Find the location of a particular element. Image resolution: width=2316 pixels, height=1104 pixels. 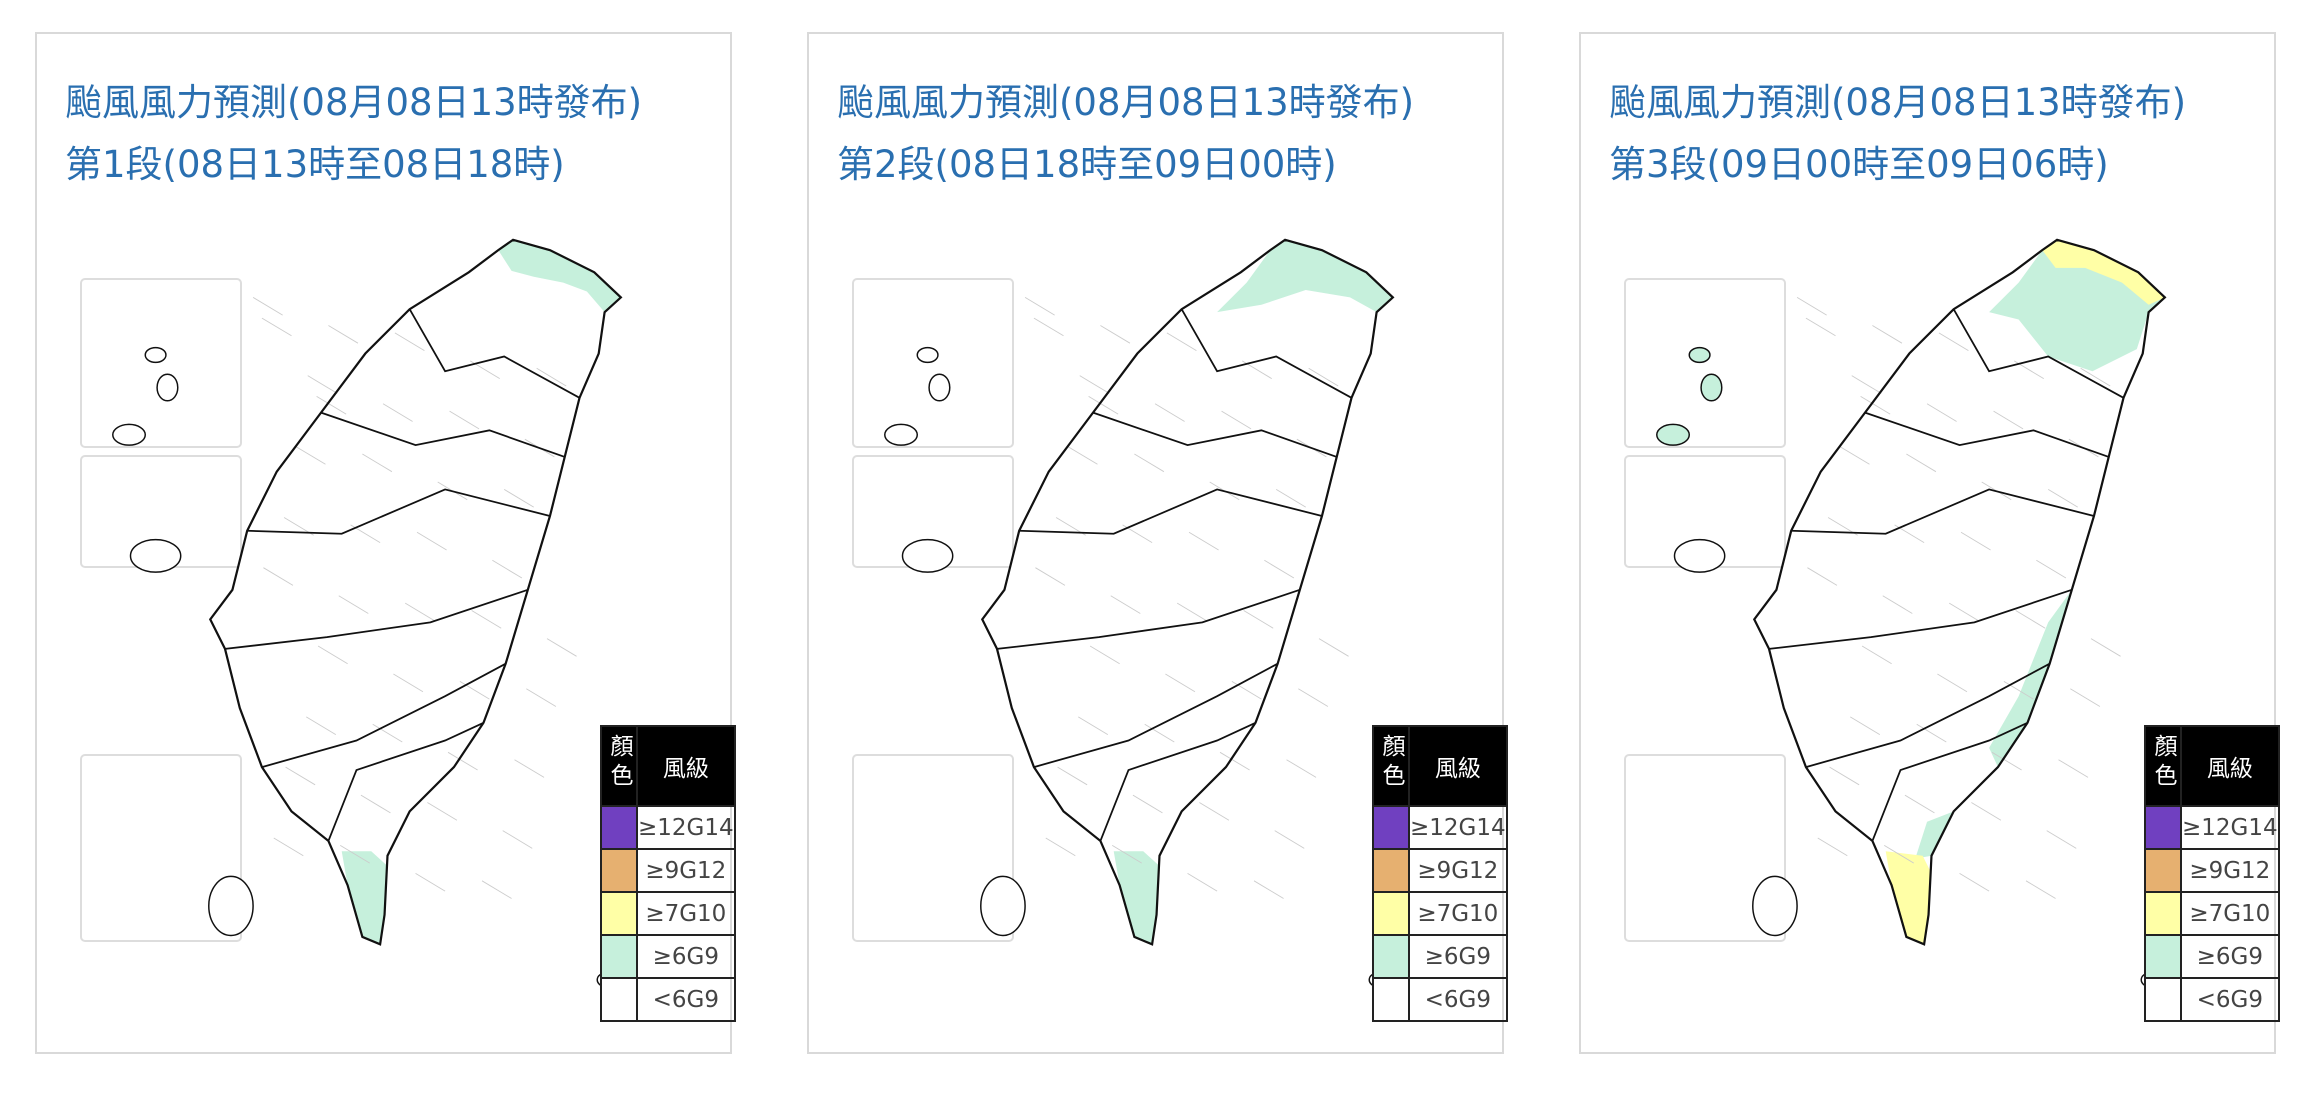

taiwan is located at coordinates (1139, 613).